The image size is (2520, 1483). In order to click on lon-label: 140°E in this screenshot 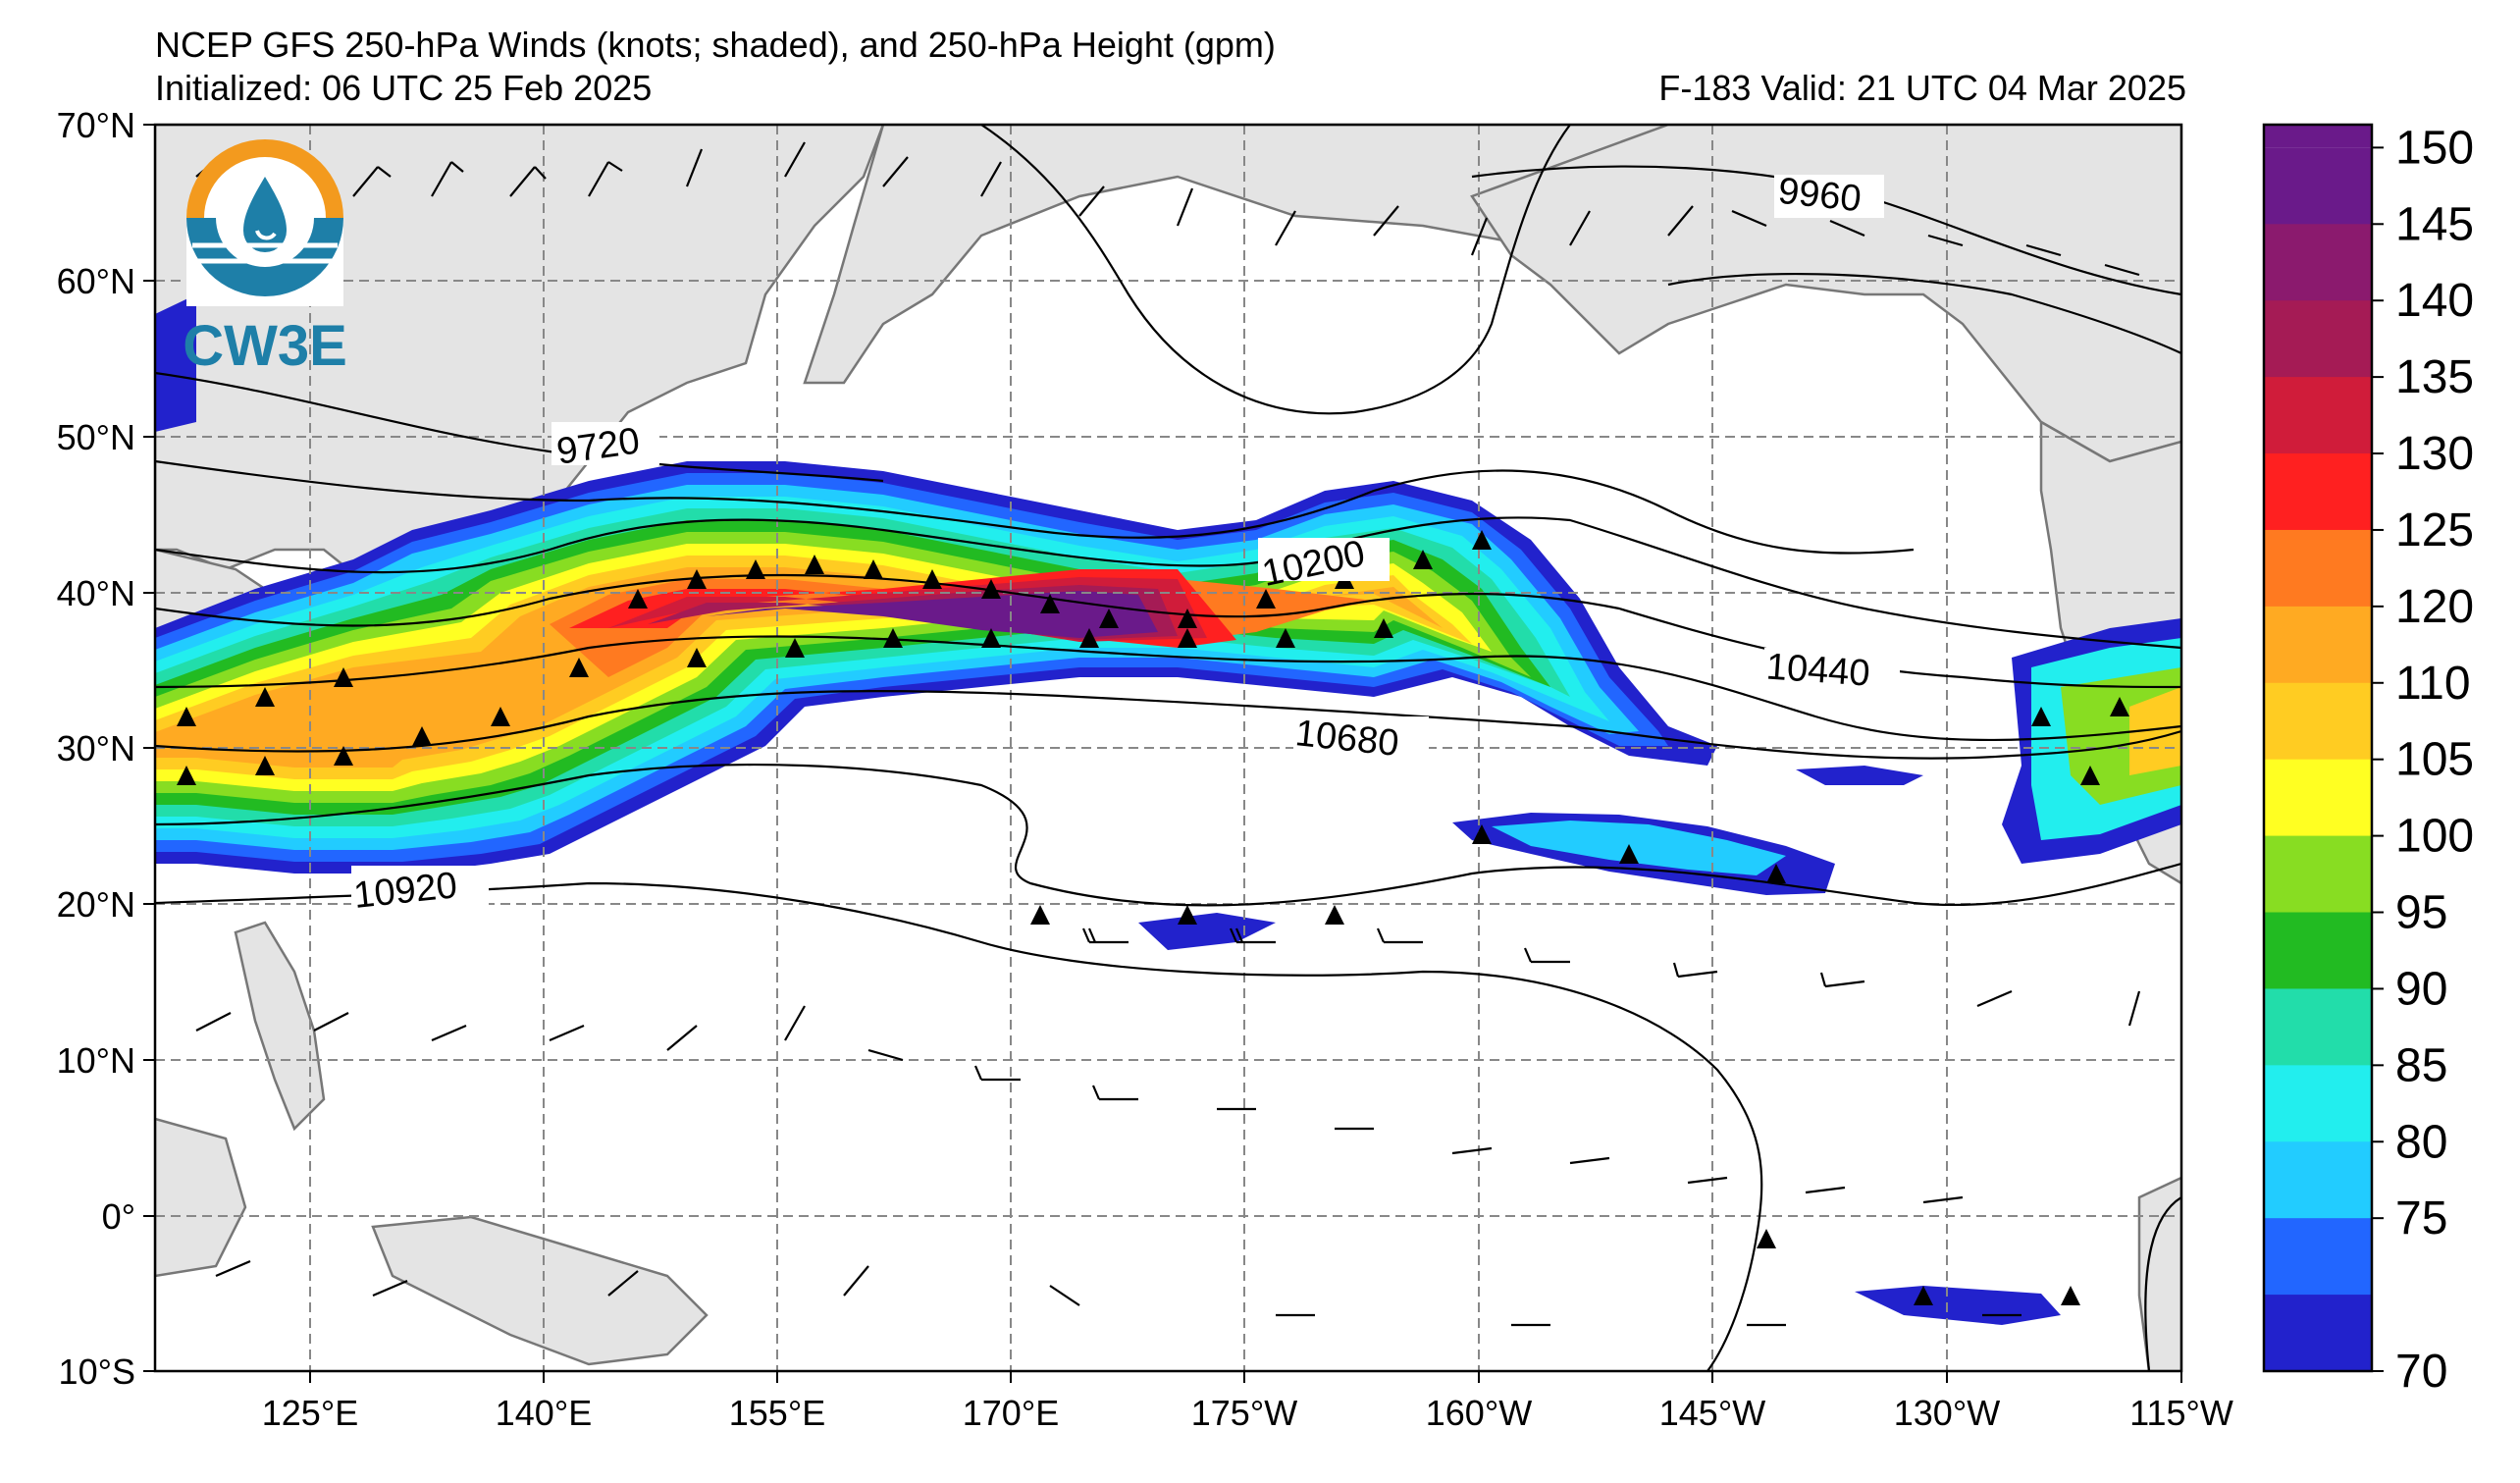, I will do `click(544, 1413)`.